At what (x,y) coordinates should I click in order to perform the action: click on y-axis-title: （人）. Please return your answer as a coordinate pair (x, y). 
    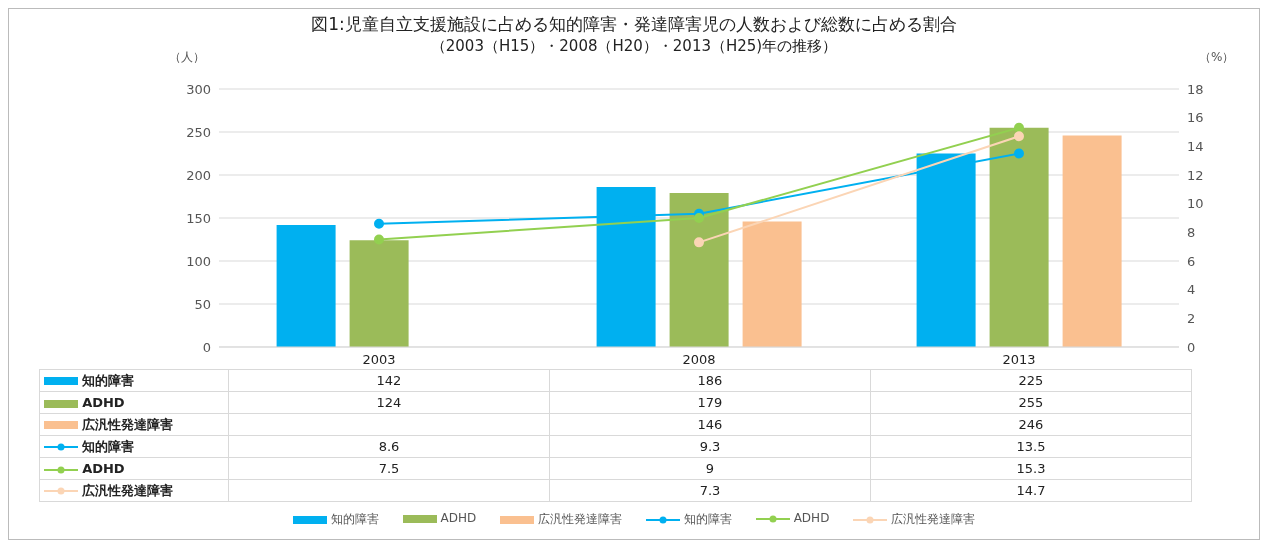
    Looking at the image, I should click on (187, 57).